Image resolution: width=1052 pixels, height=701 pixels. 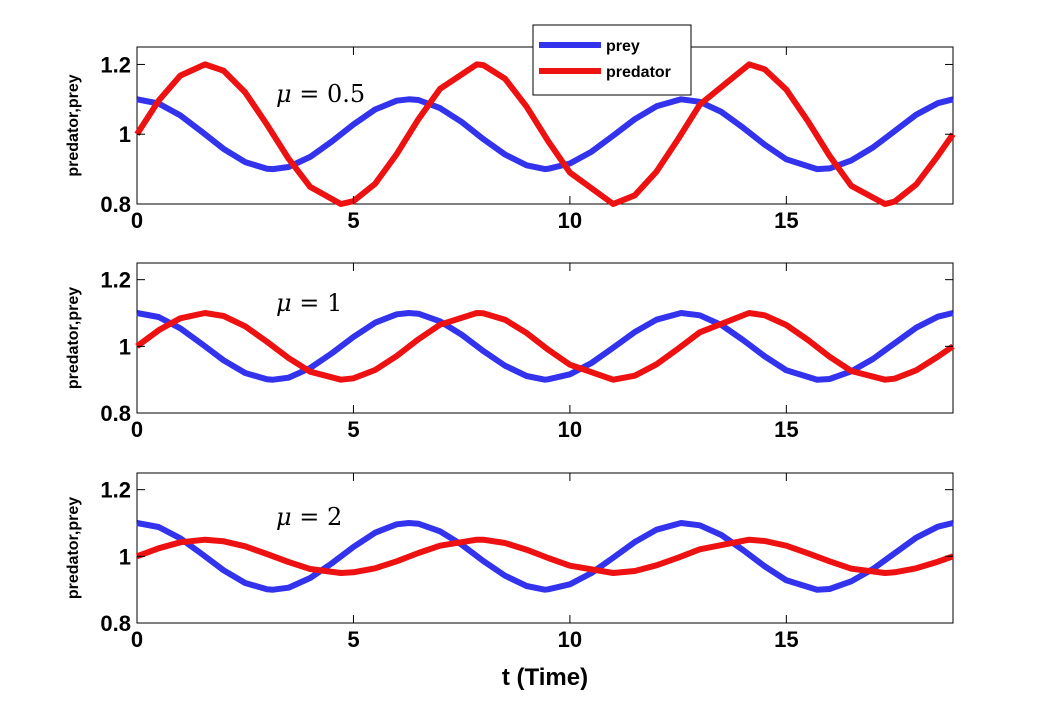 What do you see at coordinates (623, 46) in the screenshot?
I see `legend-label-prey: prey` at bounding box center [623, 46].